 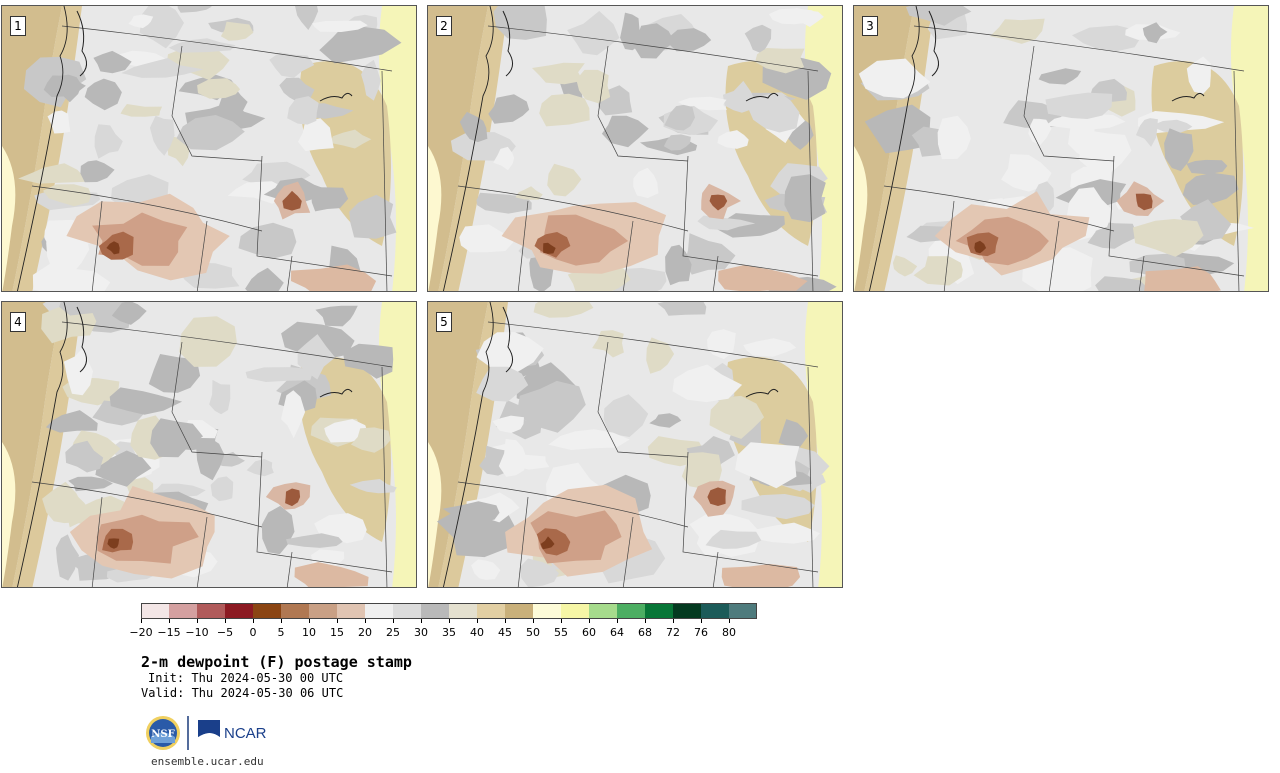 I want to click on member-label: 4, so click(x=18, y=322).